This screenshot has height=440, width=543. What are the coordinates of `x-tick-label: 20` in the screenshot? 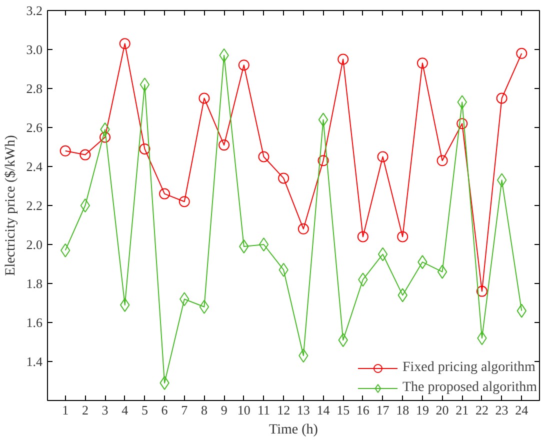 It's located at (442, 410).